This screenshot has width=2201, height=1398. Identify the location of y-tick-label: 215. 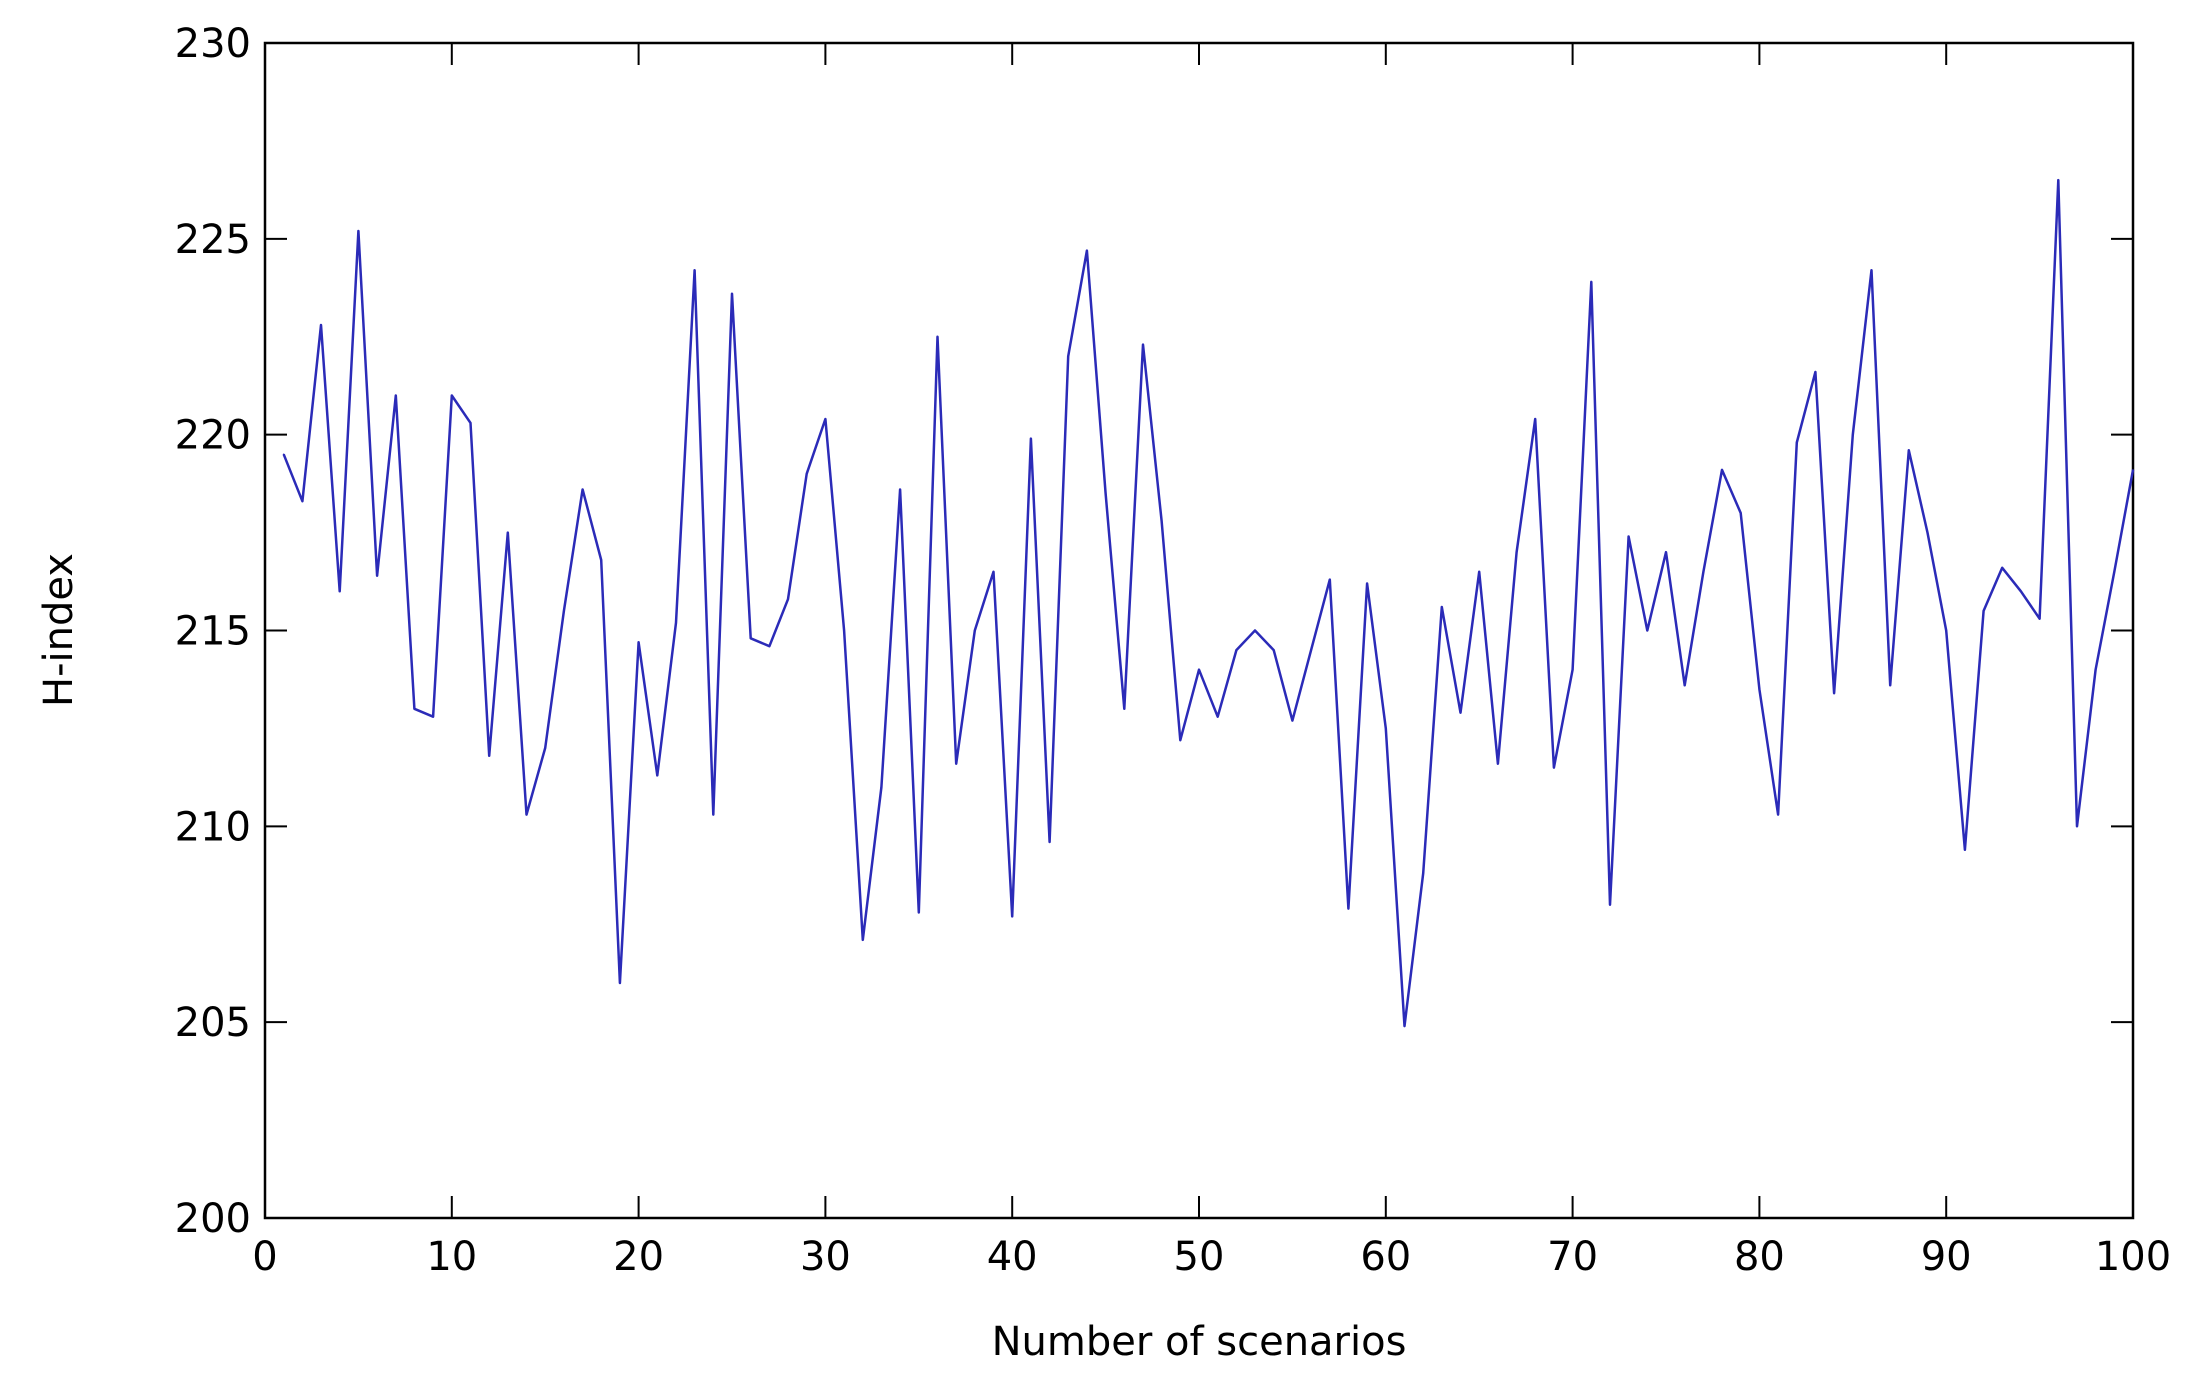
(213, 632).